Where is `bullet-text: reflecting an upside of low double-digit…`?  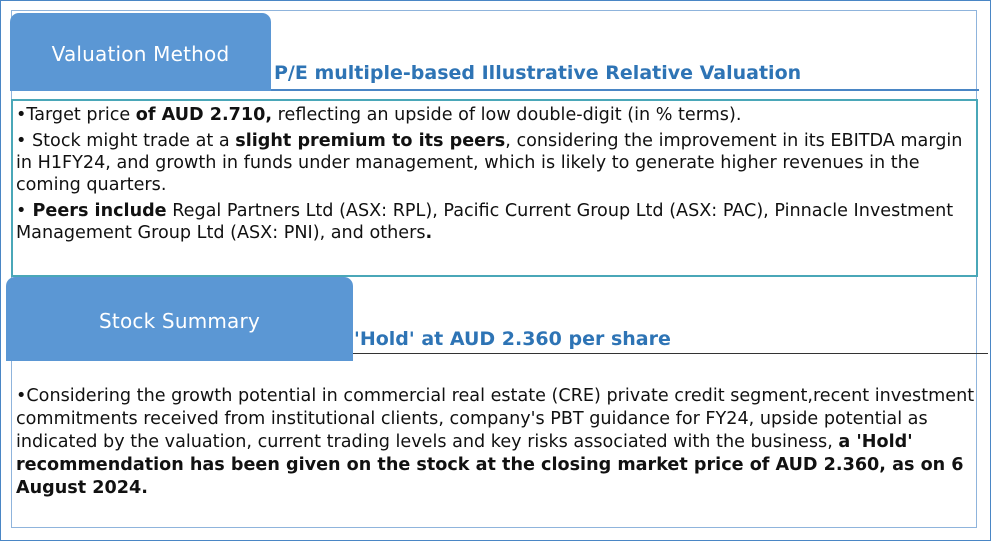
bullet-text: reflecting an upside of low double-digit… is located at coordinates (507, 115).